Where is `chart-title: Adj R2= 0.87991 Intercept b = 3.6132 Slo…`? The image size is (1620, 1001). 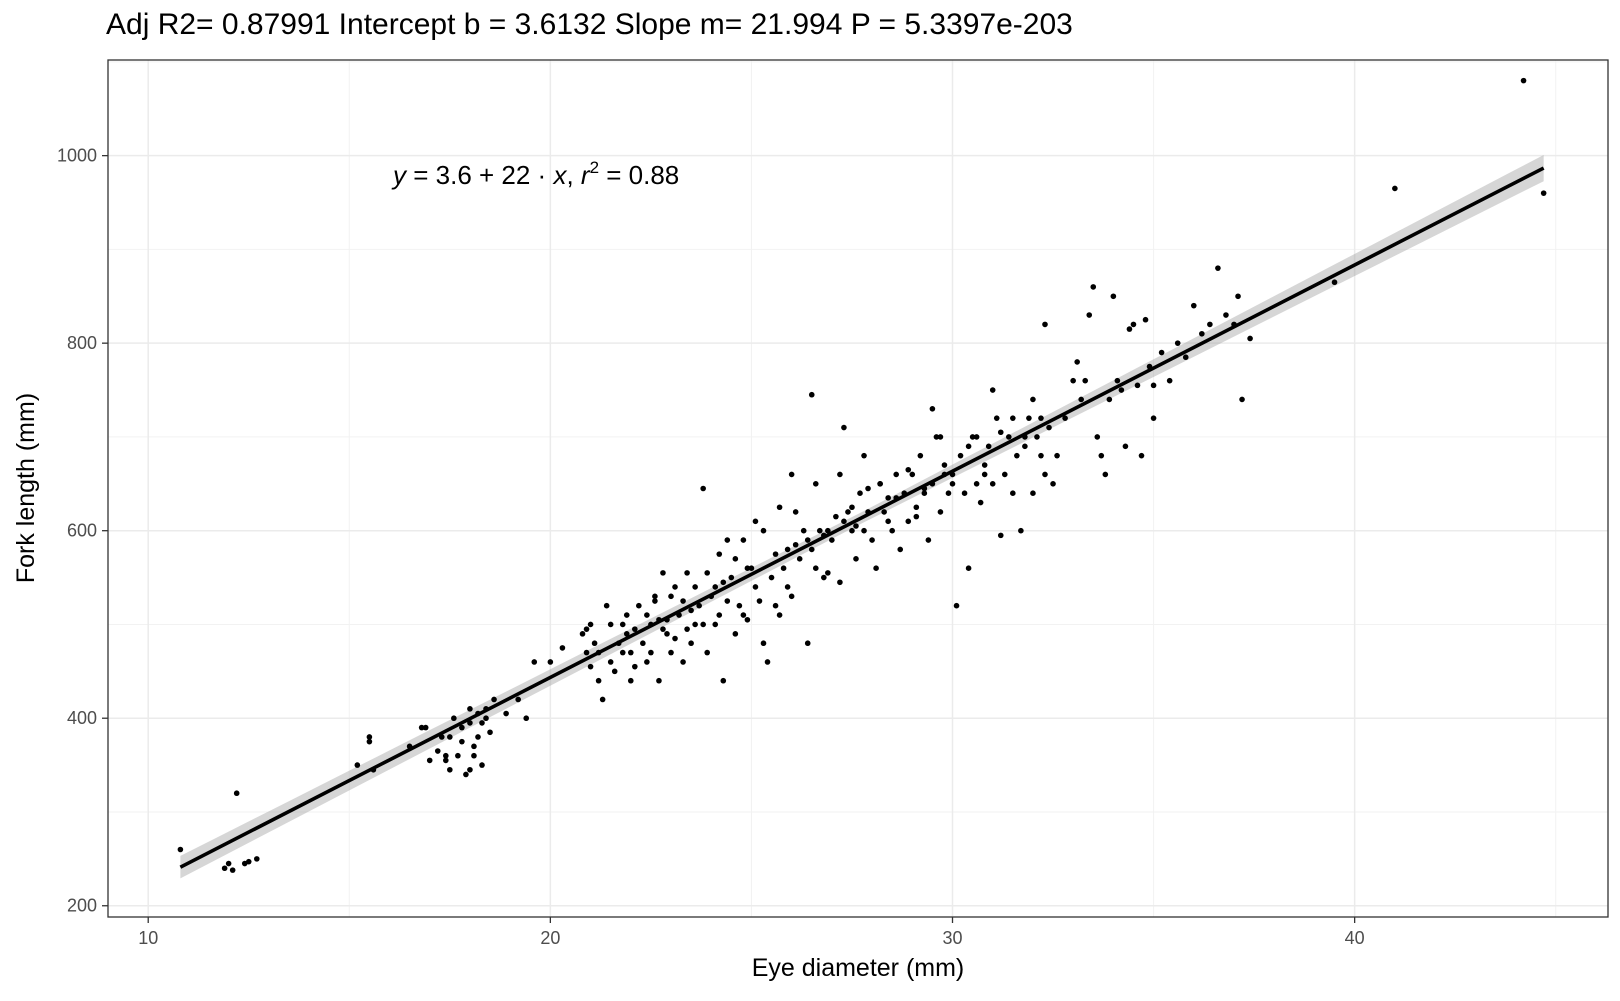 chart-title: Adj R2= 0.87991 Intercept b = 3.6132 Slo… is located at coordinates (589, 24).